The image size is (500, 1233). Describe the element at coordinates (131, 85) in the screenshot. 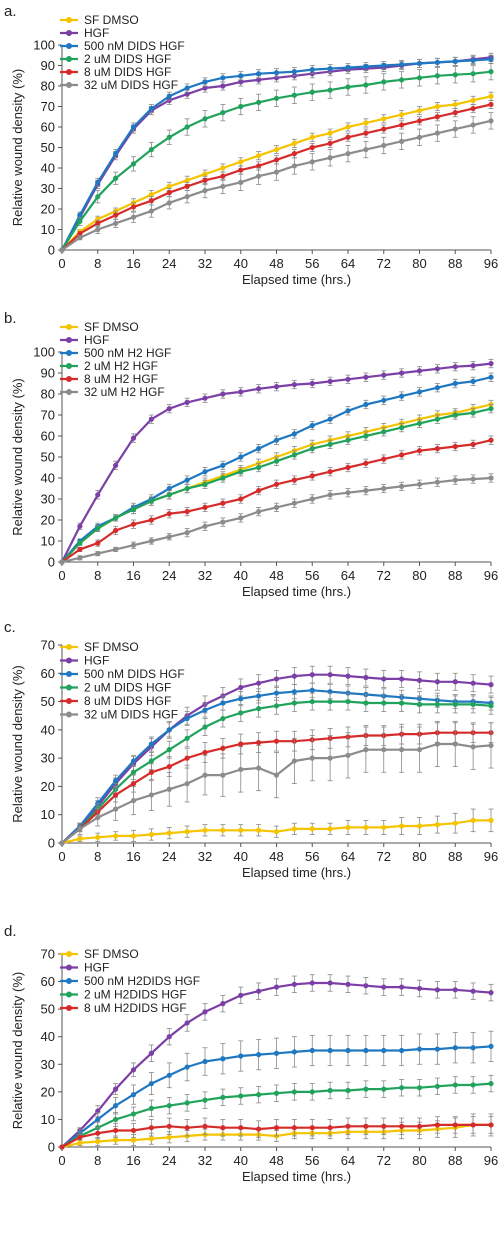

I see `legend-label: 32 uM DIDS HGF` at that location.